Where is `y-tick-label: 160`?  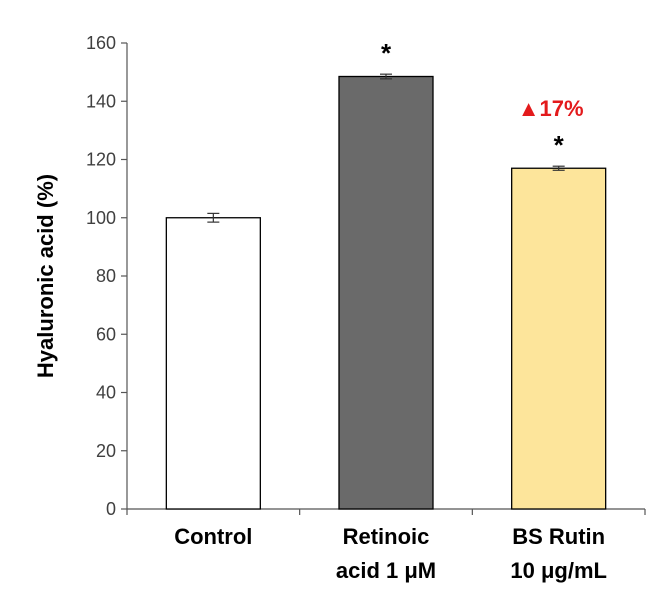
y-tick-label: 160 is located at coordinates (101, 43).